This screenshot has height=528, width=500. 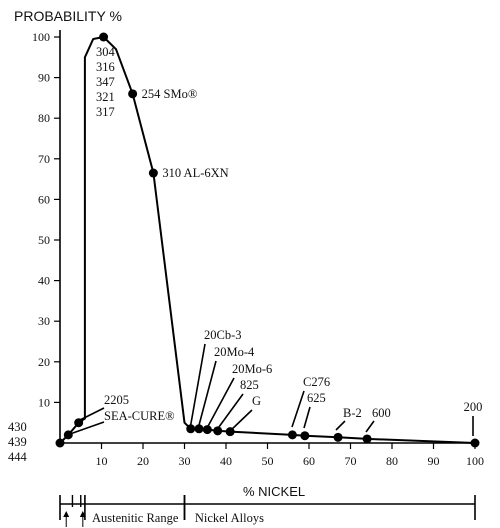 What do you see at coordinates (44, 240) in the screenshot?
I see `y-tick-label: 50` at bounding box center [44, 240].